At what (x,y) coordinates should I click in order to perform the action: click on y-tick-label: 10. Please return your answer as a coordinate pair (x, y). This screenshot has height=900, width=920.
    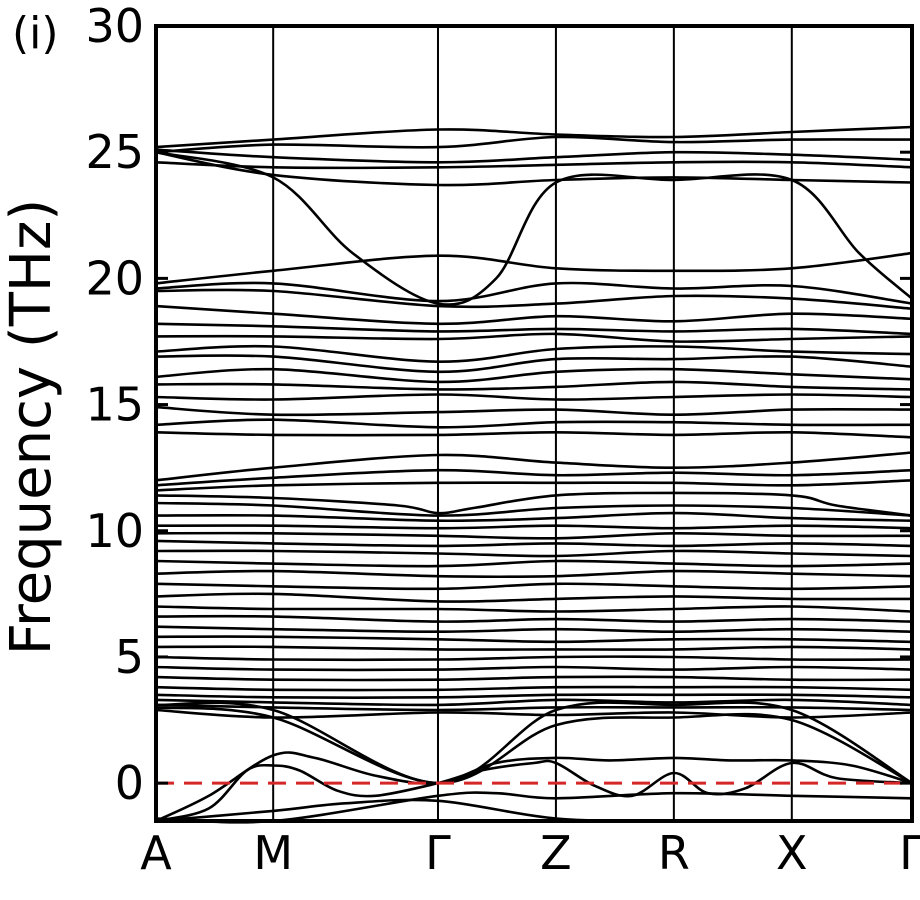
    Looking at the image, I should click on (114, 531).